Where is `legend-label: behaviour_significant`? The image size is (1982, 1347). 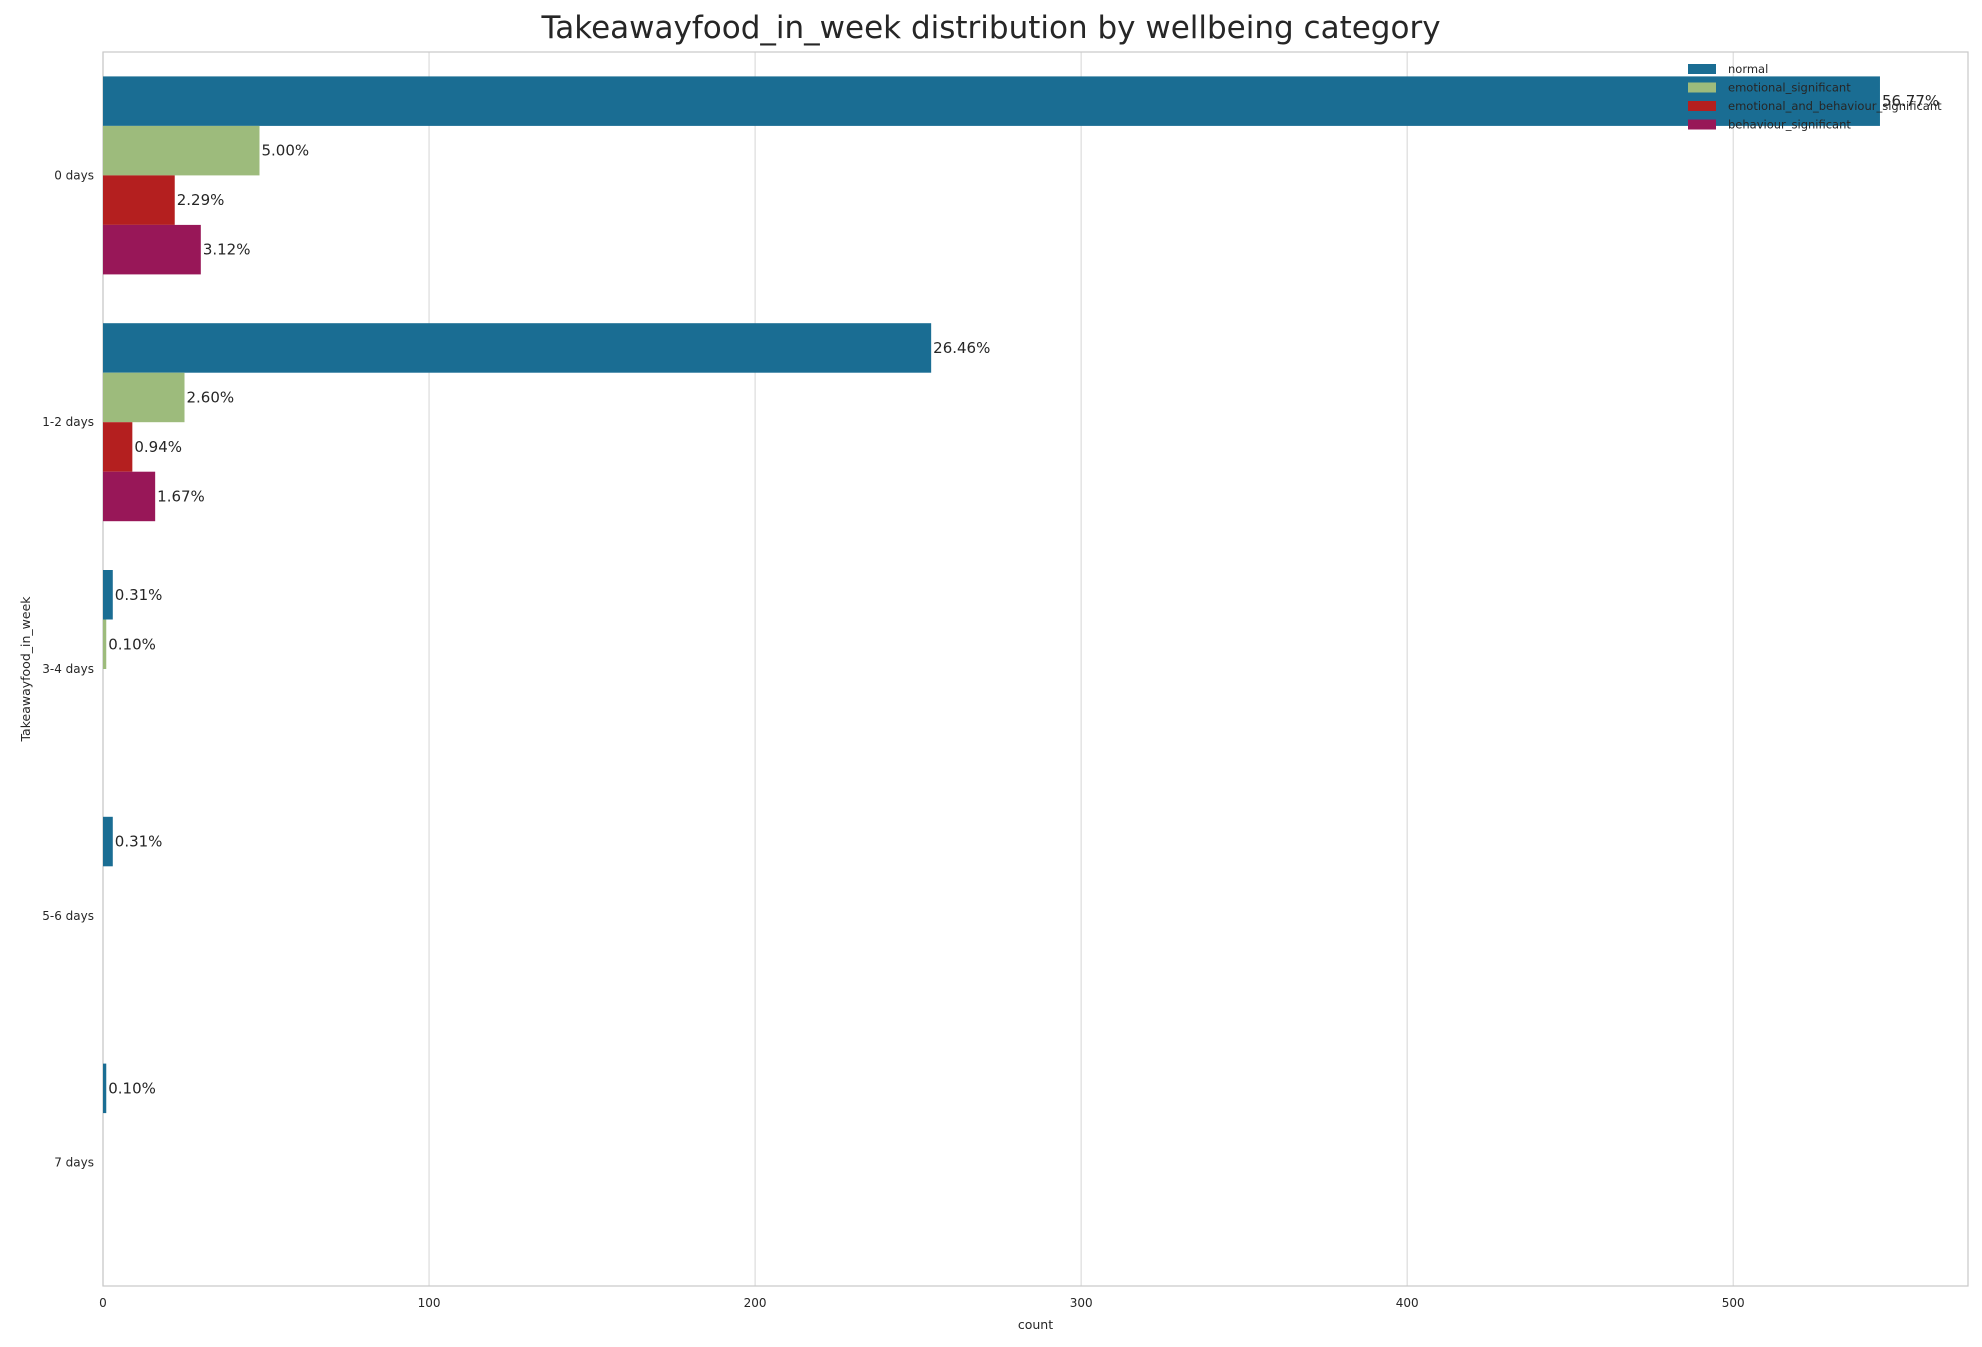
legend-label: behaviour_significant is located at coordinates (1789, 125).